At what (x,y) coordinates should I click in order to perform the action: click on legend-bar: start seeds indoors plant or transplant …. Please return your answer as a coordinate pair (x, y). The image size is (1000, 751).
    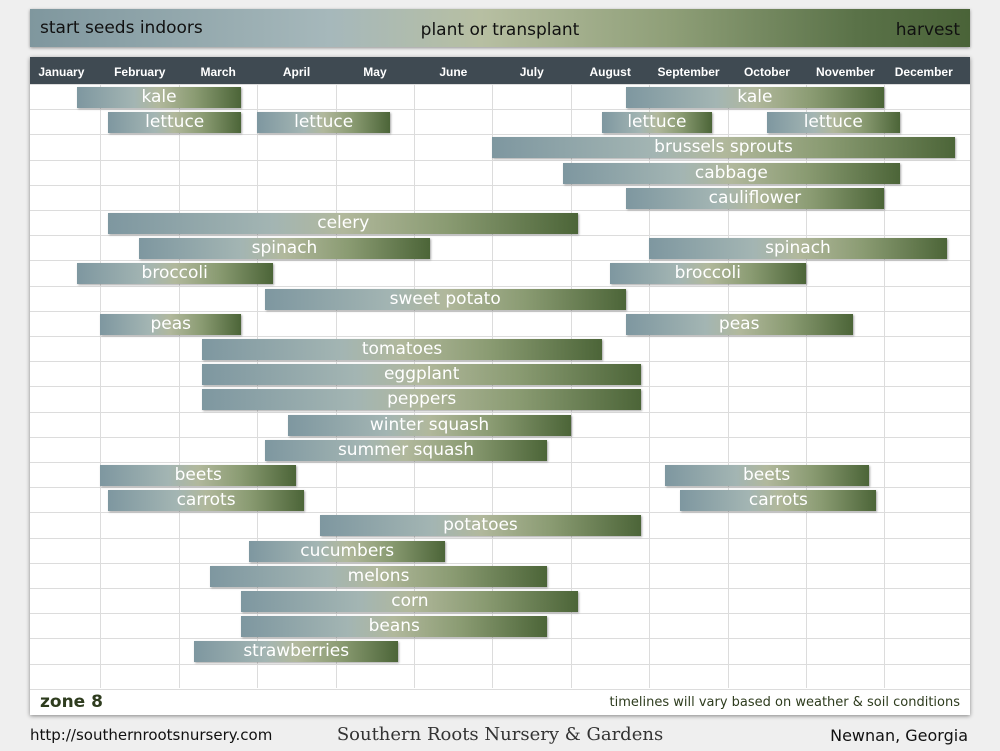
    Looking at the image, I should click on (500, 28).